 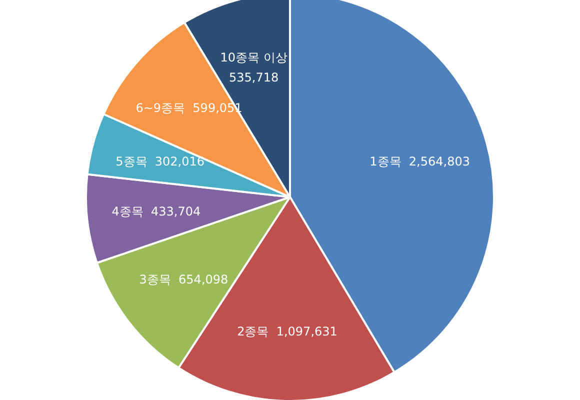 I want to click on slice-label: 3종목 654,098, so click(x=183, y=279).